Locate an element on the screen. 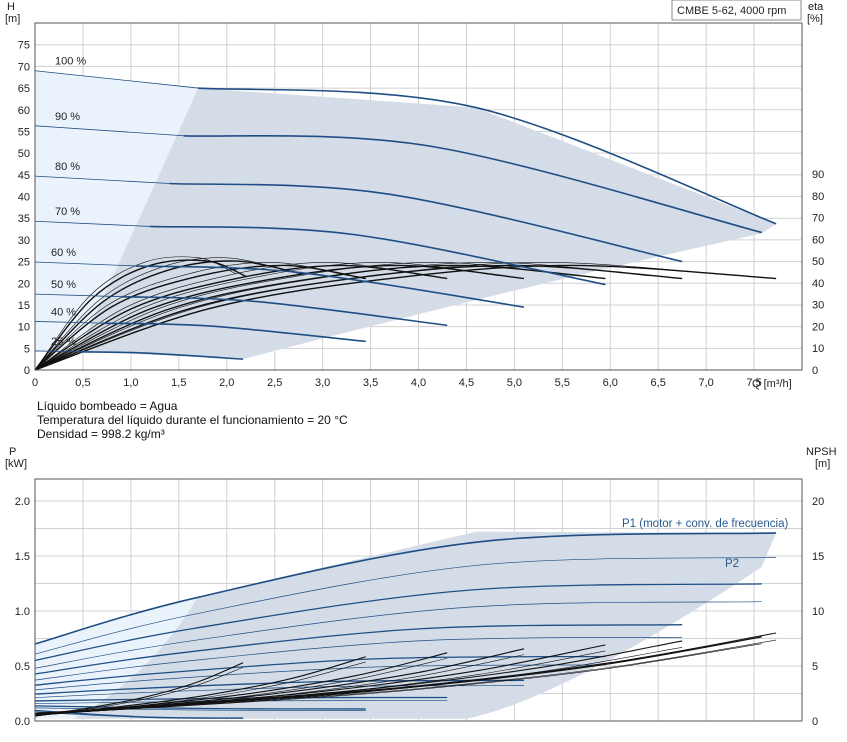 This screenshot has height=742, width=847. speed-label: 80 % is located at coordinates (67, 167).